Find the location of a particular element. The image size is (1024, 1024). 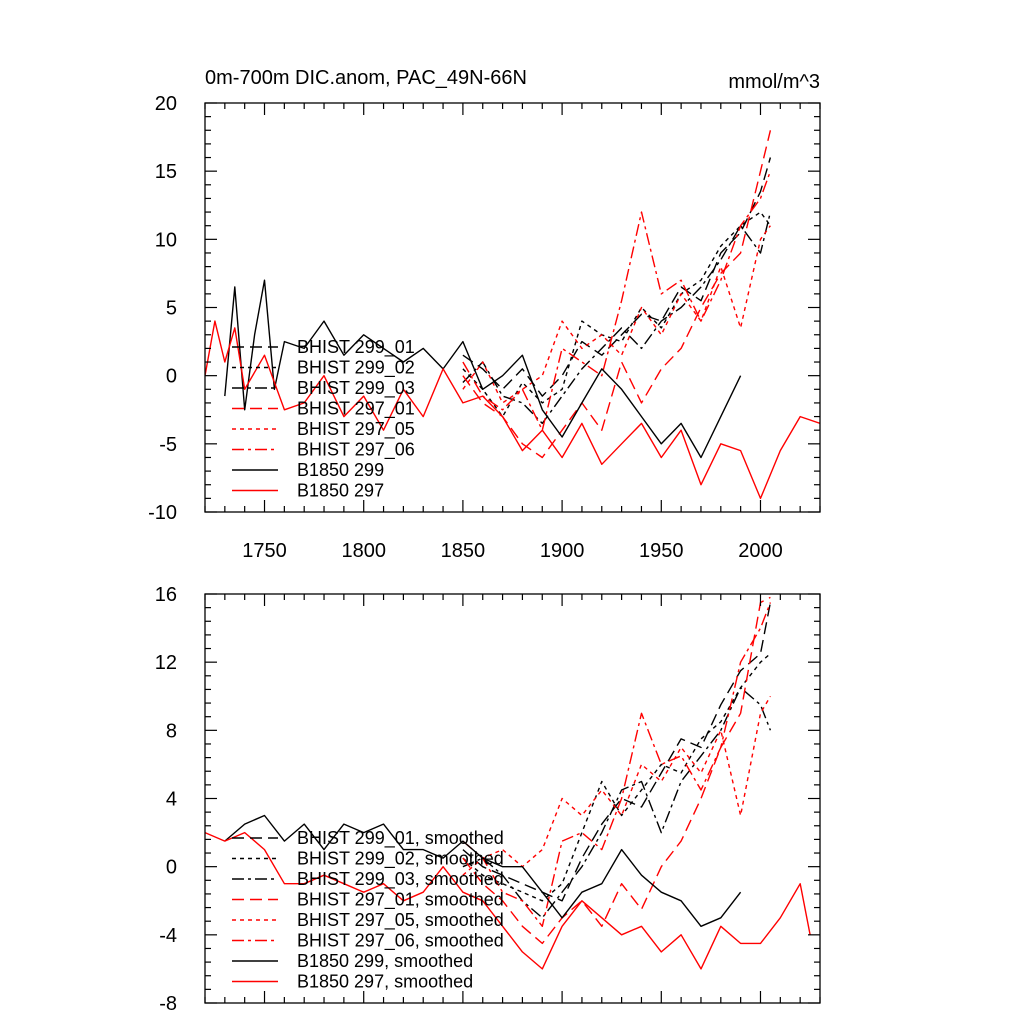

x-tick-label: 1850 is located at coordinates (463, 551).